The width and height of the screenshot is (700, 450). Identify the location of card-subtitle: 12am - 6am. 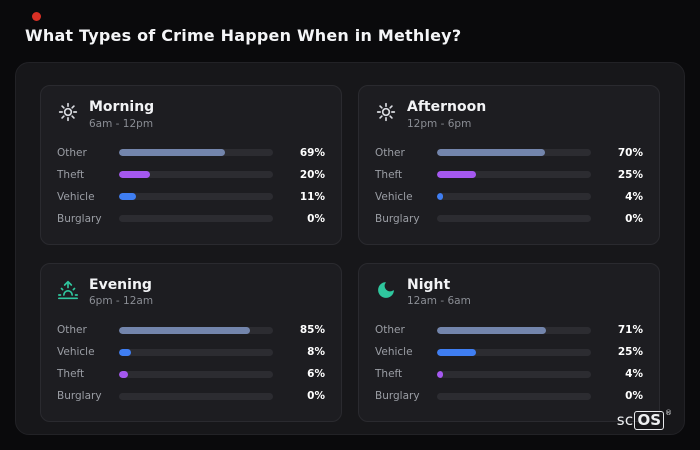
(439, 301).